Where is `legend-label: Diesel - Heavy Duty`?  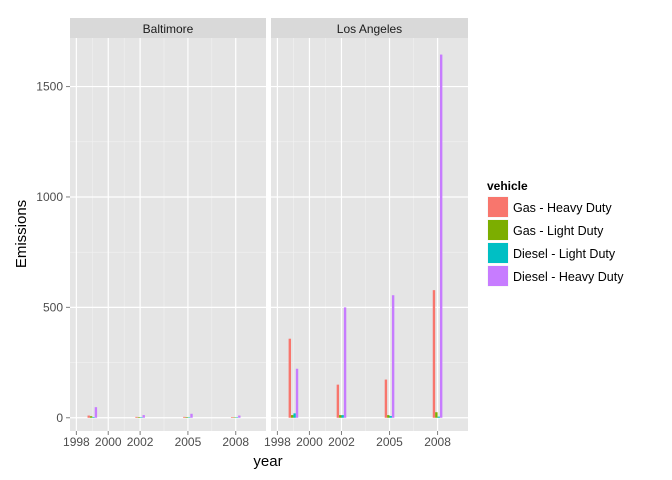
legend-label: Diesel - Heavy Duty is located at coordinates (568, 277).